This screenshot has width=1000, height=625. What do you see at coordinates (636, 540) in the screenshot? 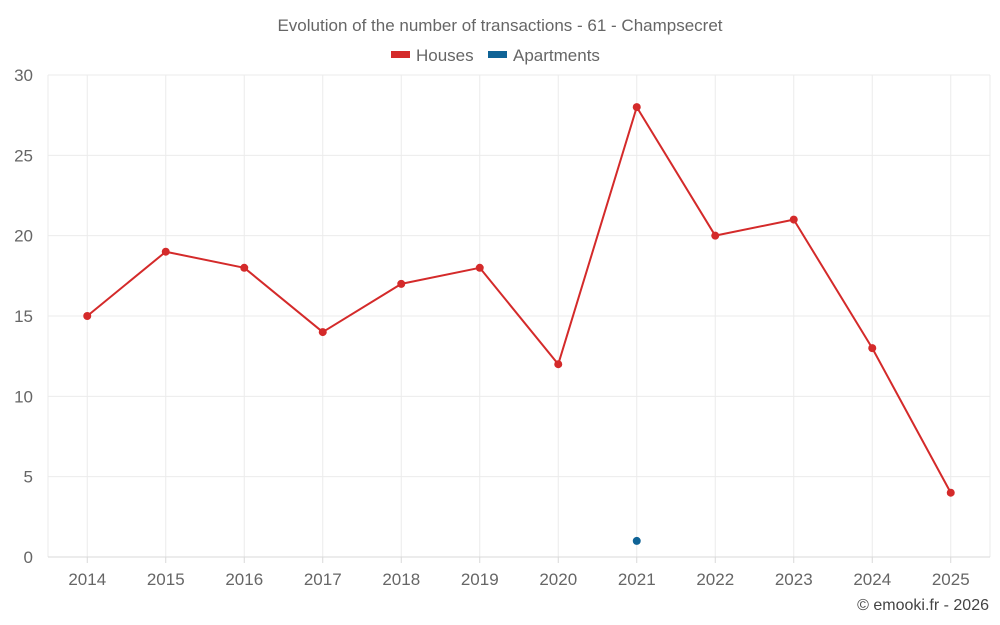
I see `apartments-data-point` at bounding box center [636, 540].